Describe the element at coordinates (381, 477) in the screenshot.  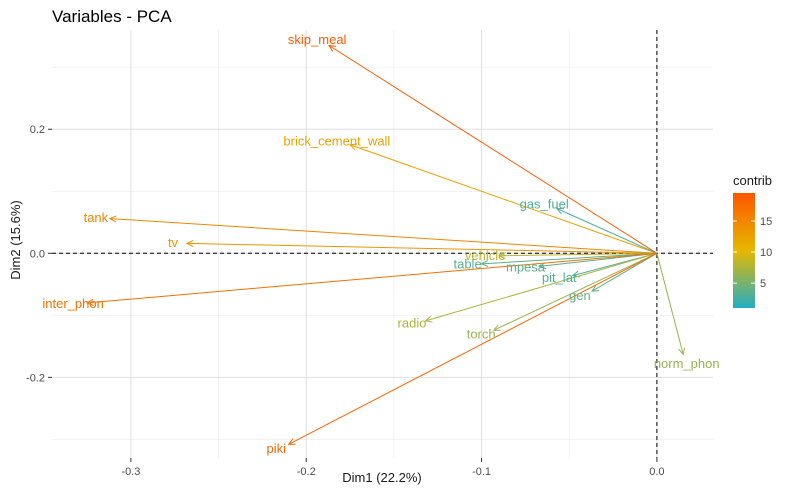
I see `x-axis-title: Dim1 (22.2%)` at that location.